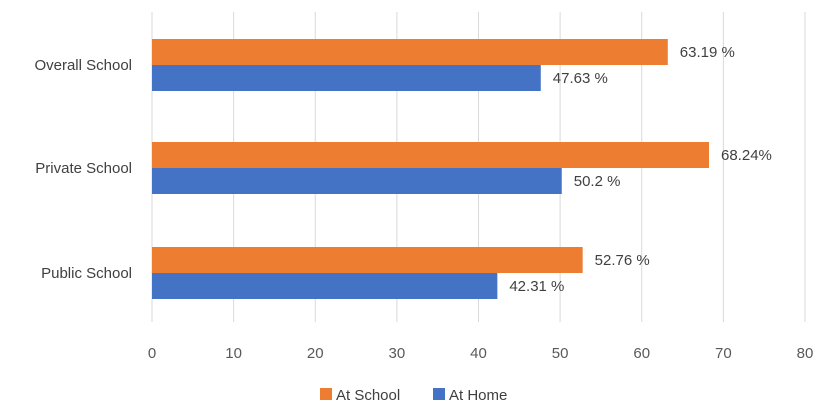 This screenshot has width=815, height=407. Describe the element at coordinates (315, 353) in the screenshot. I see `x-tick-label: 20` at that location.